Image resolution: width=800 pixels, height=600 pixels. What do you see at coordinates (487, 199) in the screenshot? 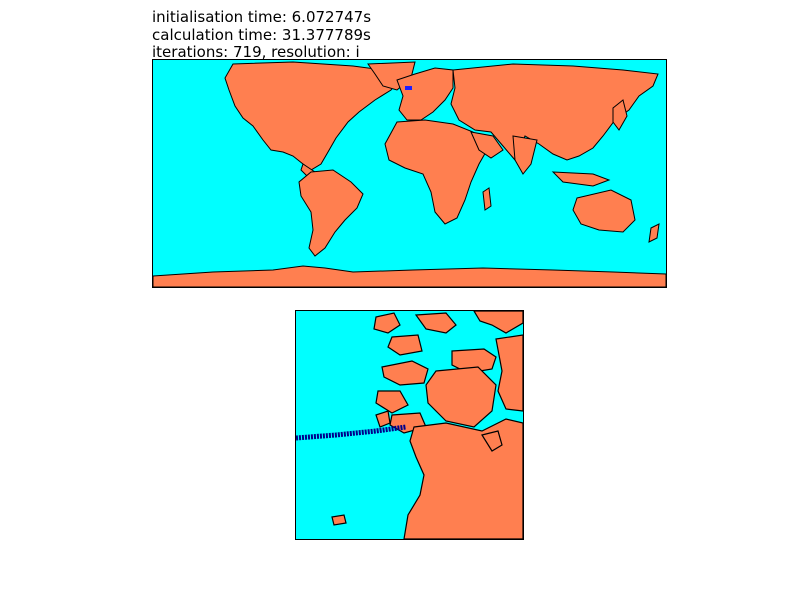
I see `madagascar-landmass` at bounding box center [487, 199].